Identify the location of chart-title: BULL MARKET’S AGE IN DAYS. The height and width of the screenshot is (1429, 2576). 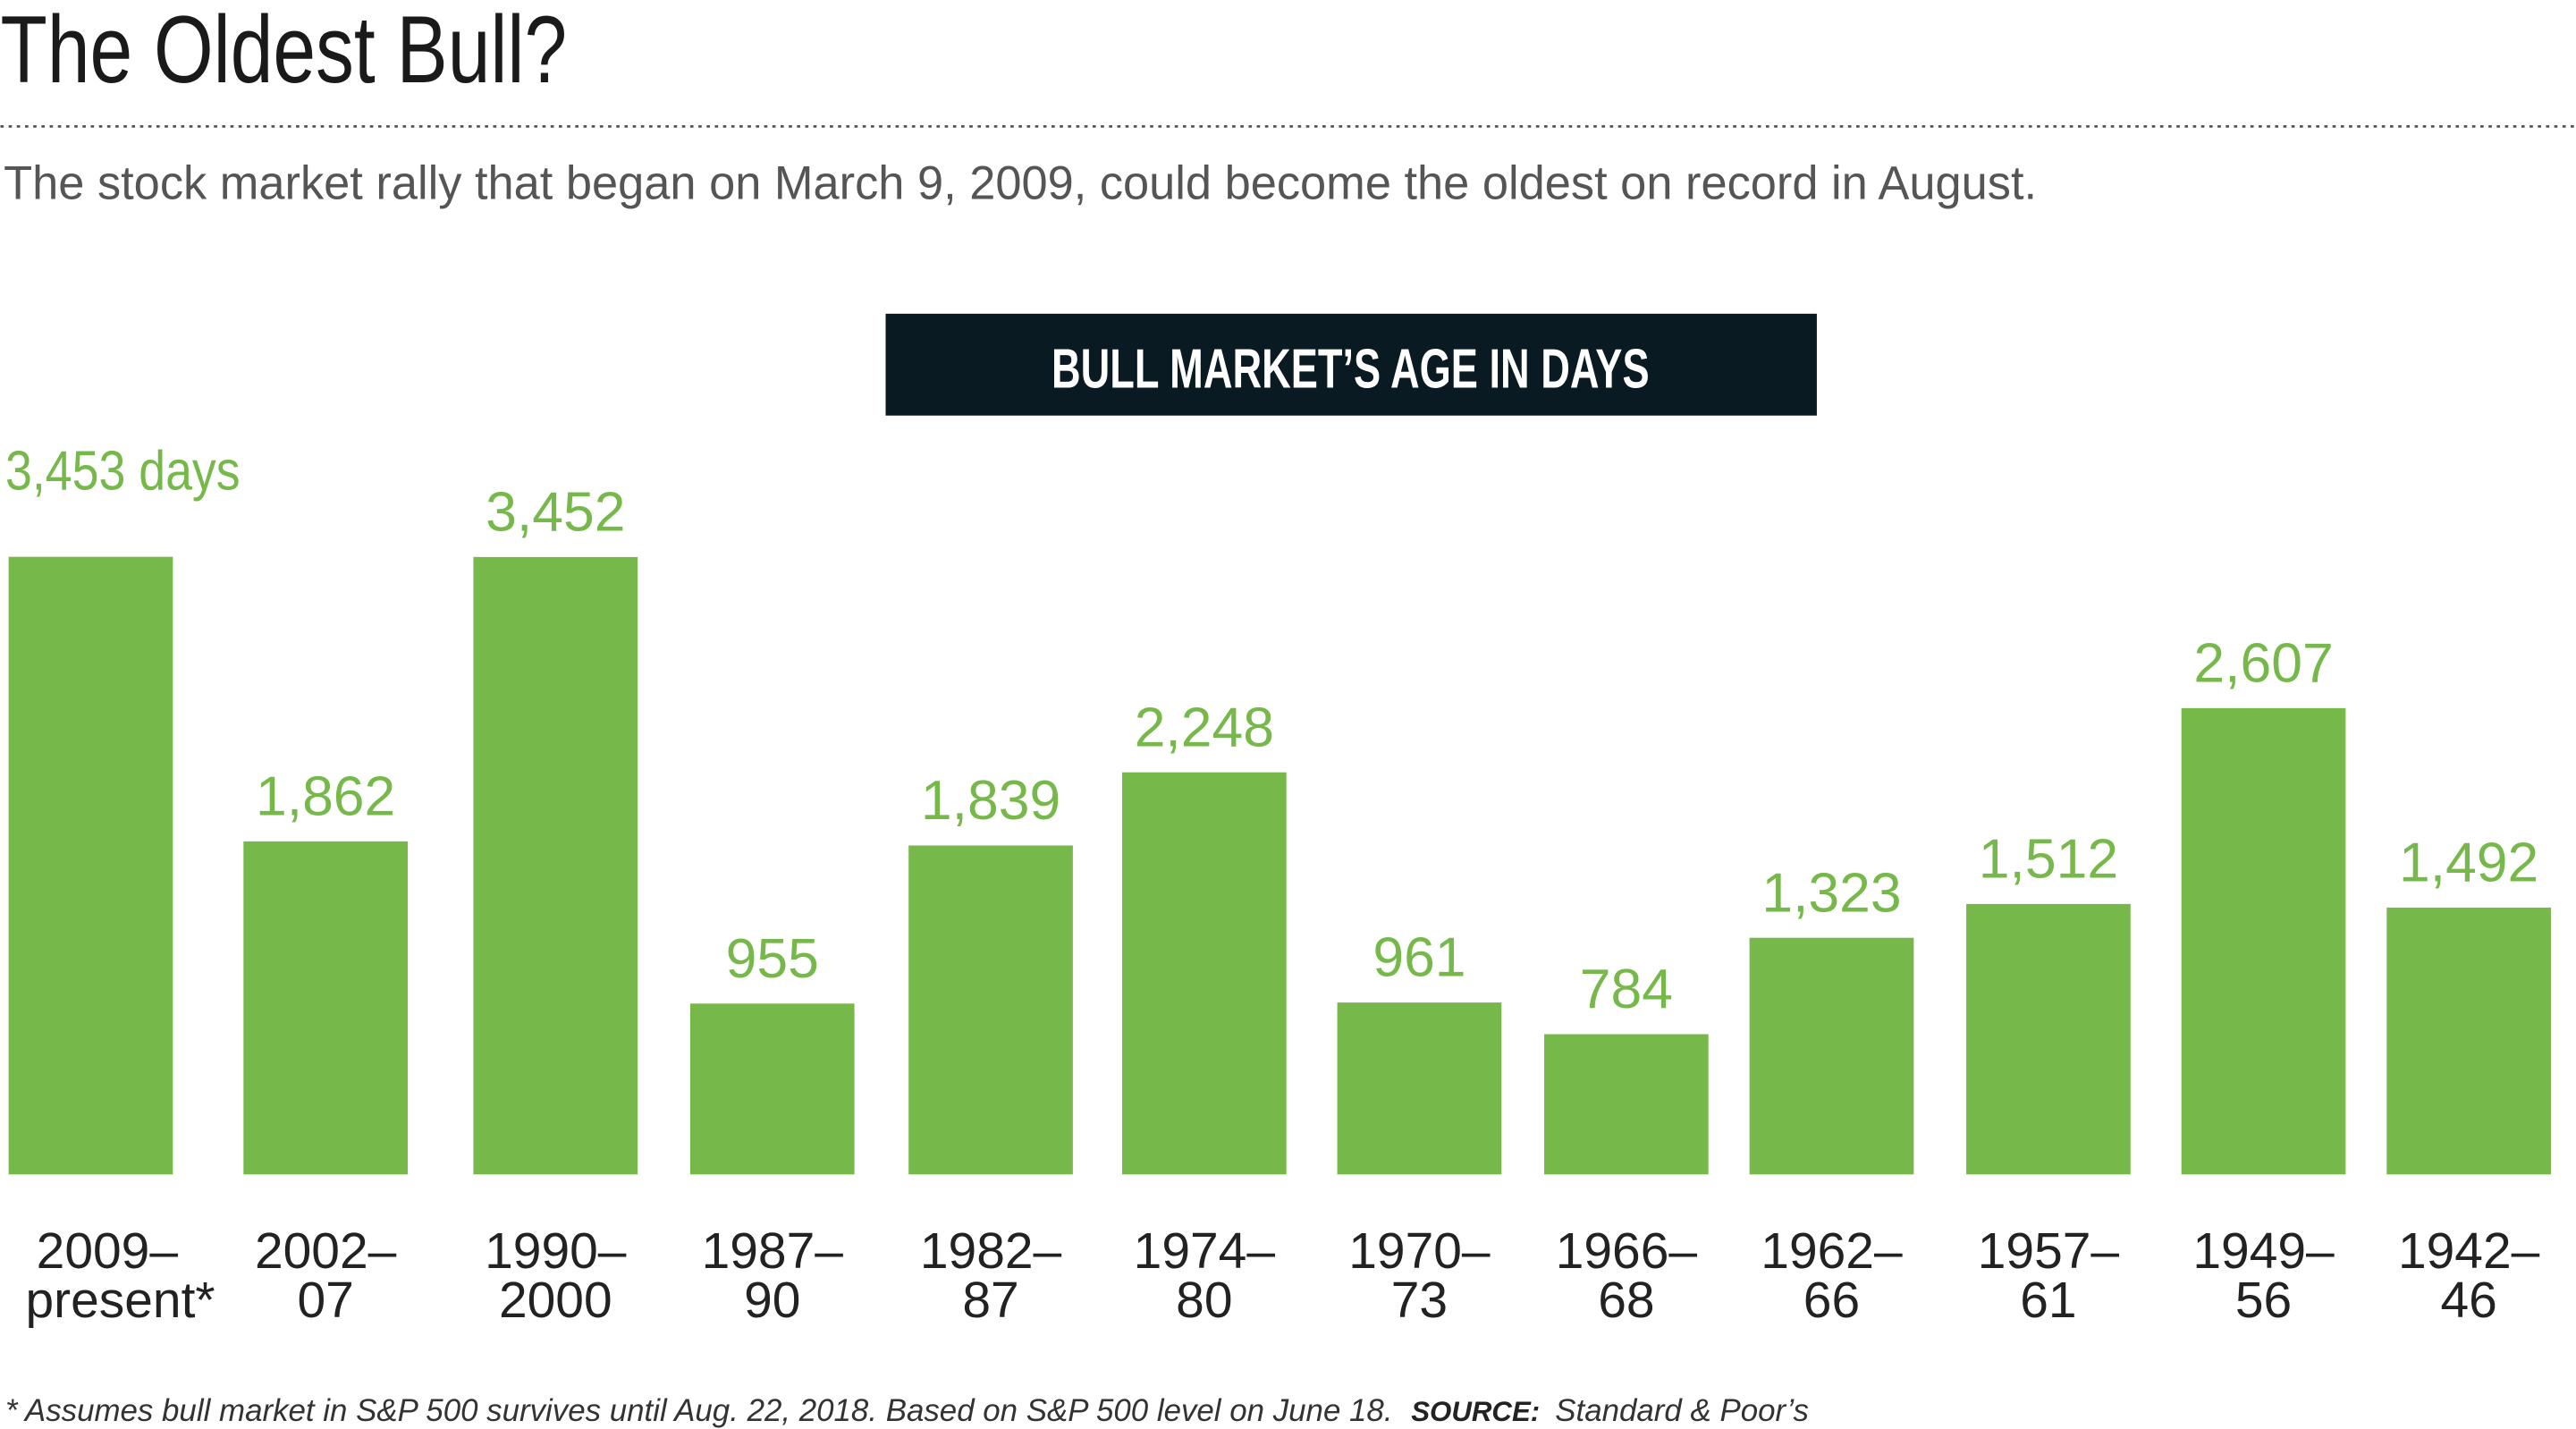
(1351, 368).